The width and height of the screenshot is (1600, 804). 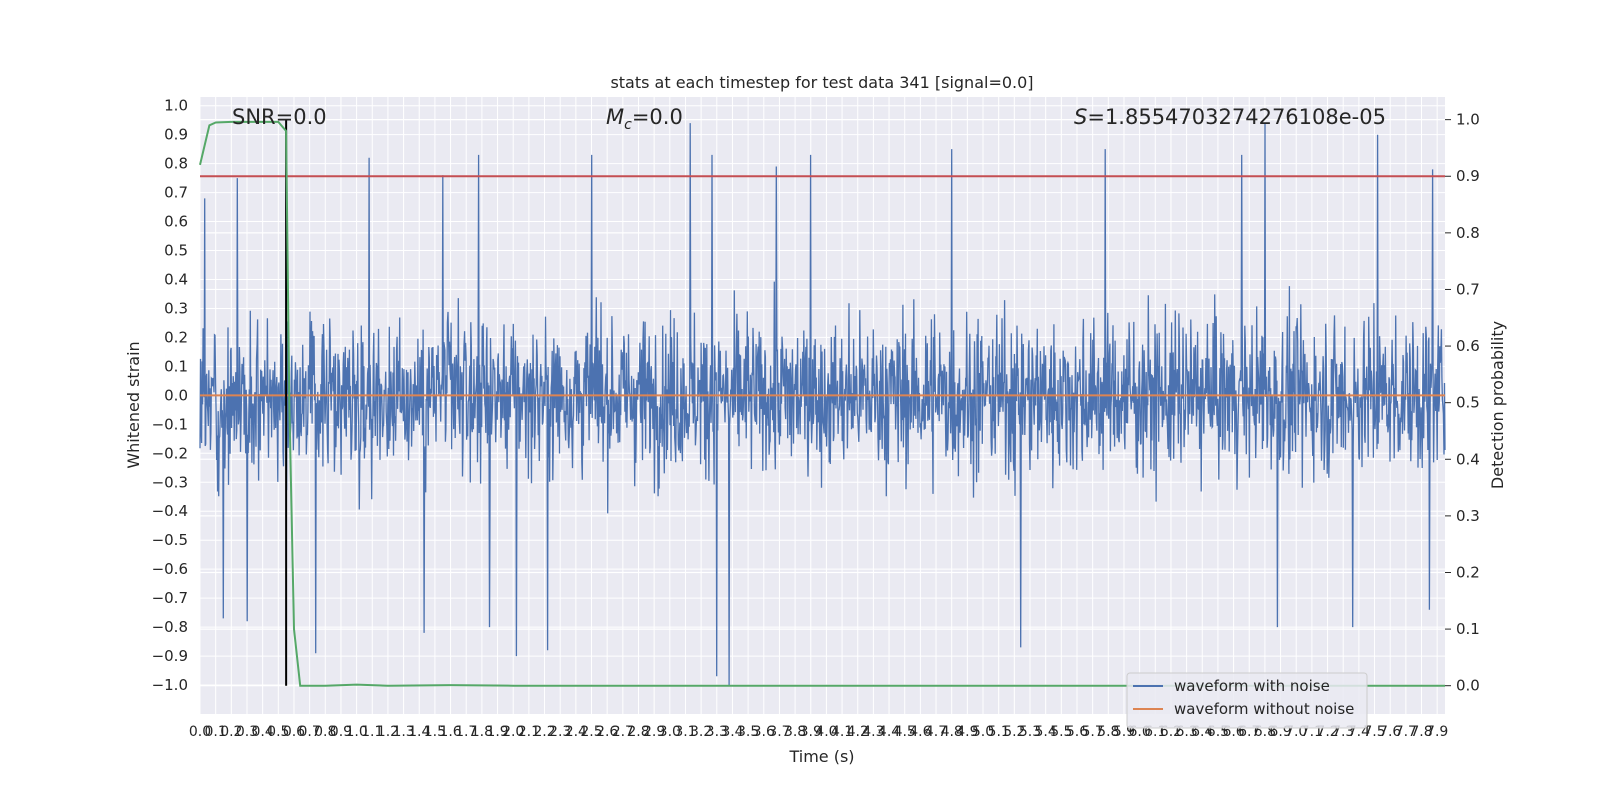 I want to click on x-tick-label: 7.5, so click(x=1374, y=732).